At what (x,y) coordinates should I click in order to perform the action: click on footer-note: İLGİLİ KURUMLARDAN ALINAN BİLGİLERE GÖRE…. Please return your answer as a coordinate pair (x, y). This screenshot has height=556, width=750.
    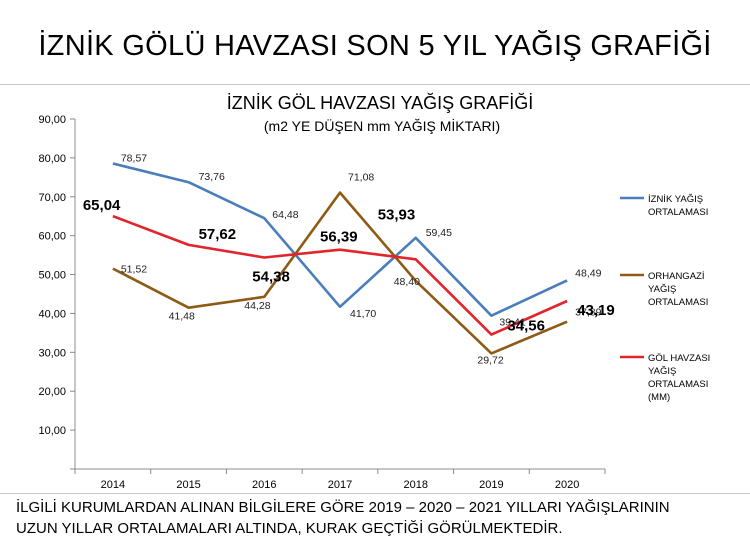
    Looking at the image, I should click on (381, 518).